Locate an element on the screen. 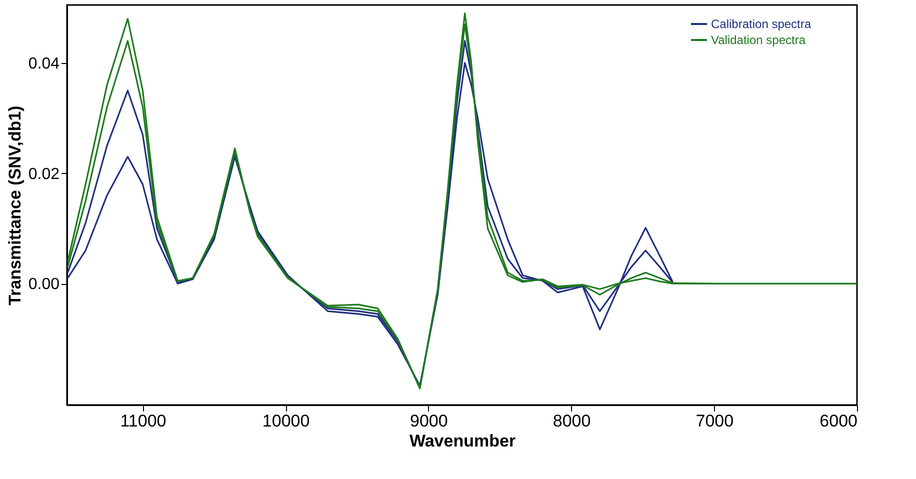  x-tick-label: 11000 is located at coordinates (143, 421).